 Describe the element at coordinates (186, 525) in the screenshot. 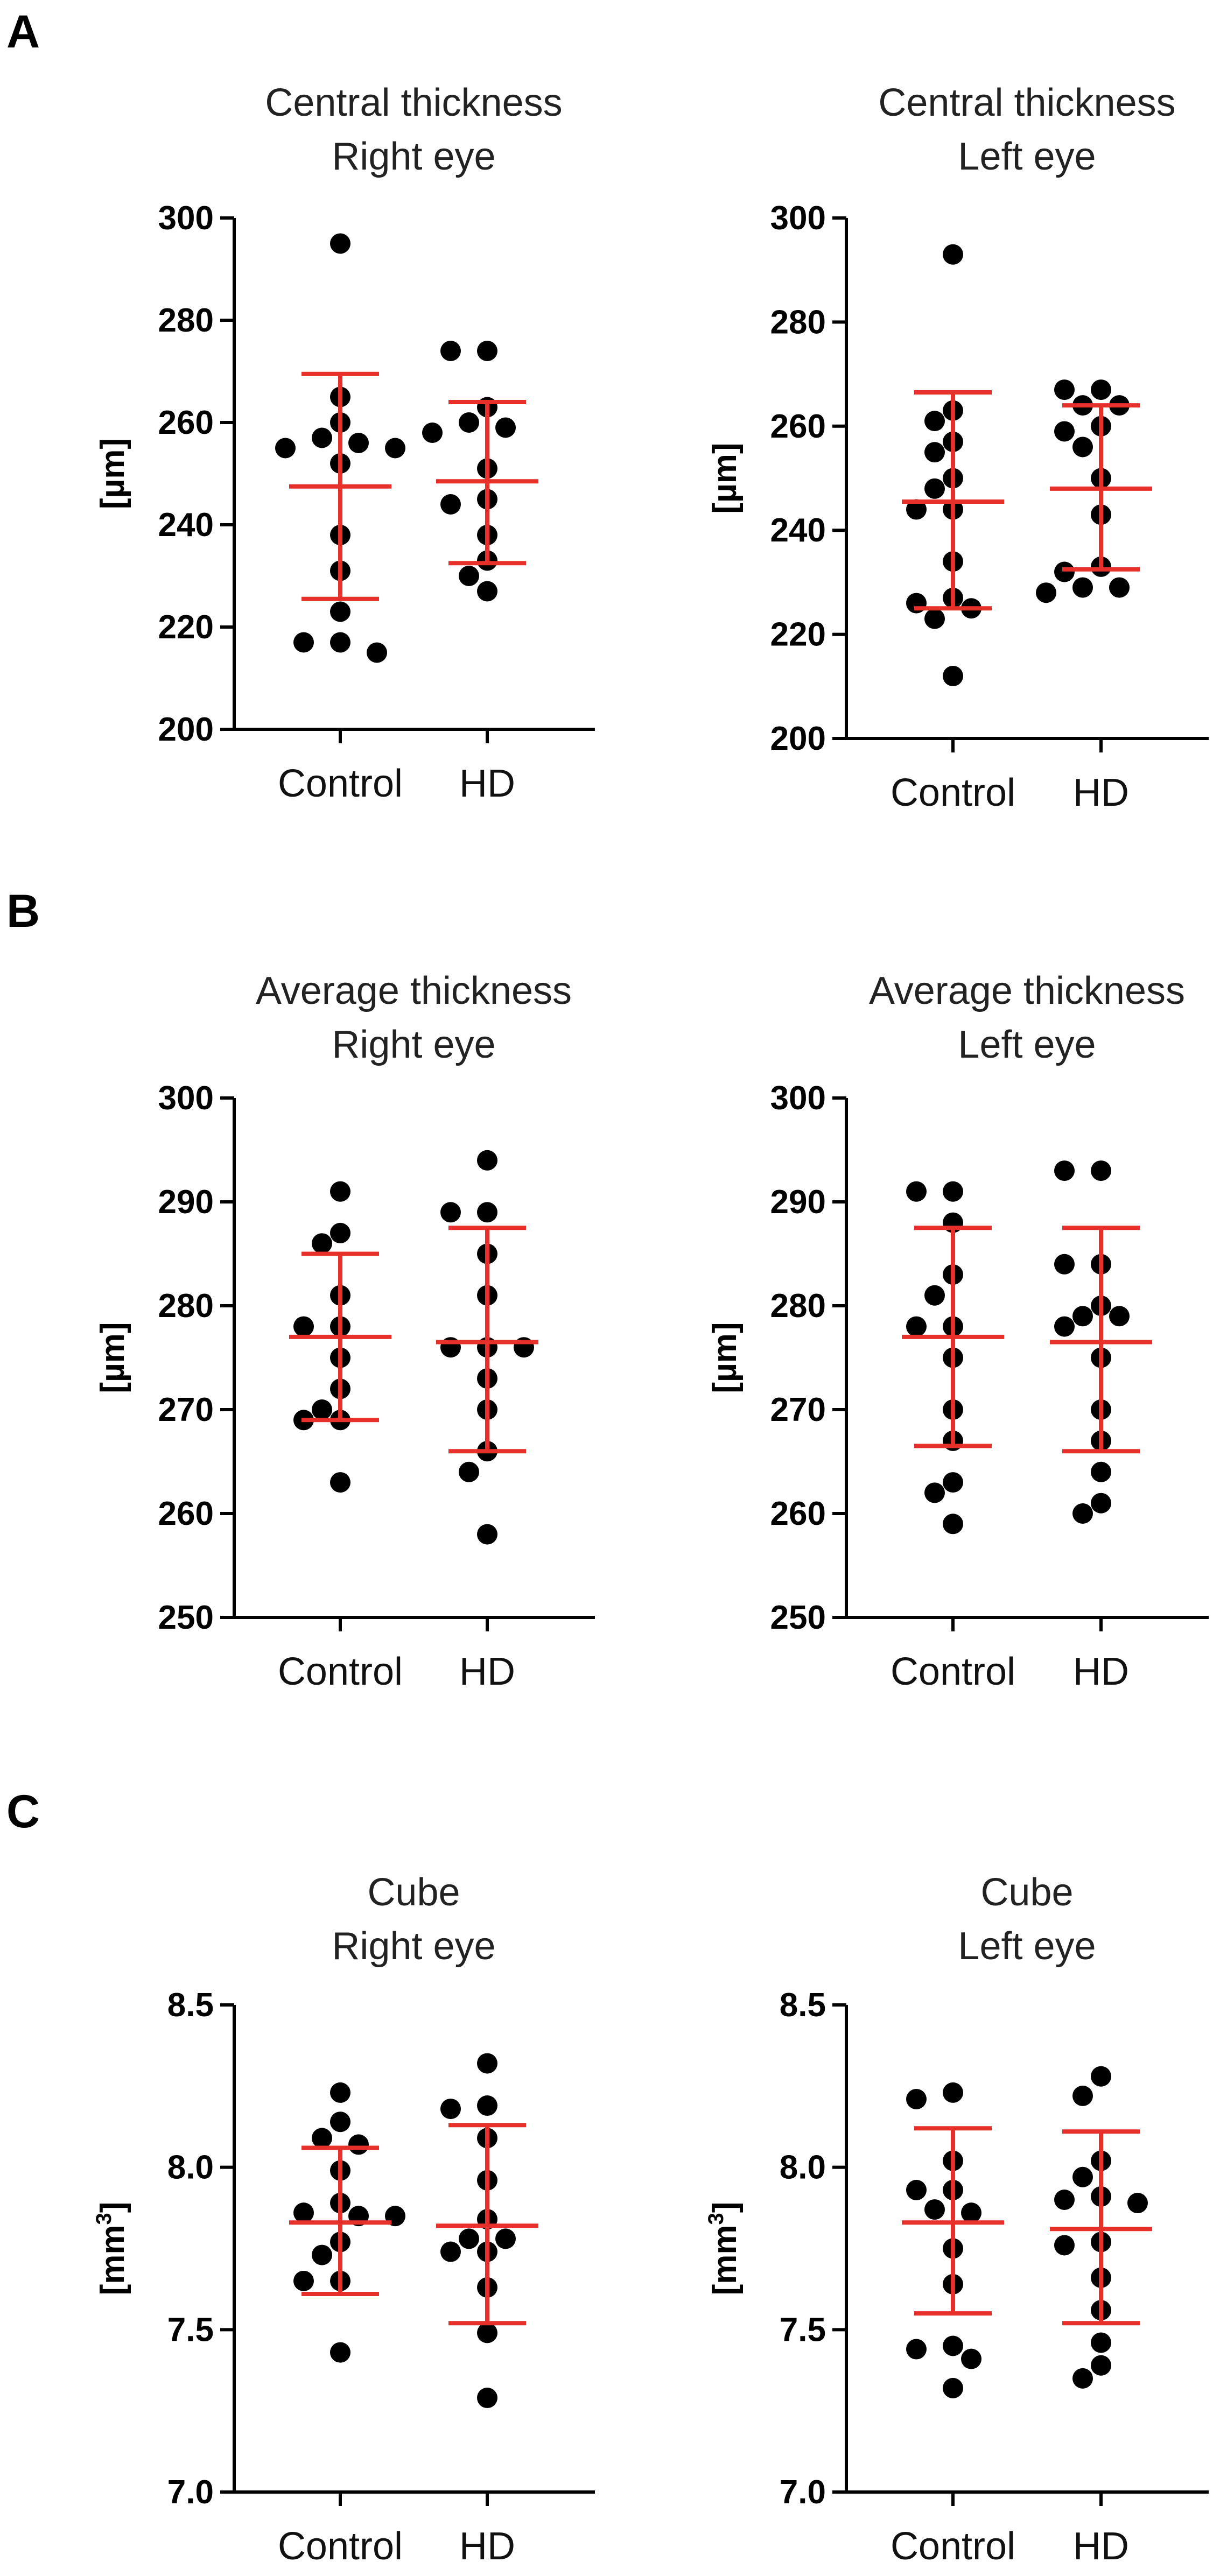

I see `y-tick-label: 240` at that location.